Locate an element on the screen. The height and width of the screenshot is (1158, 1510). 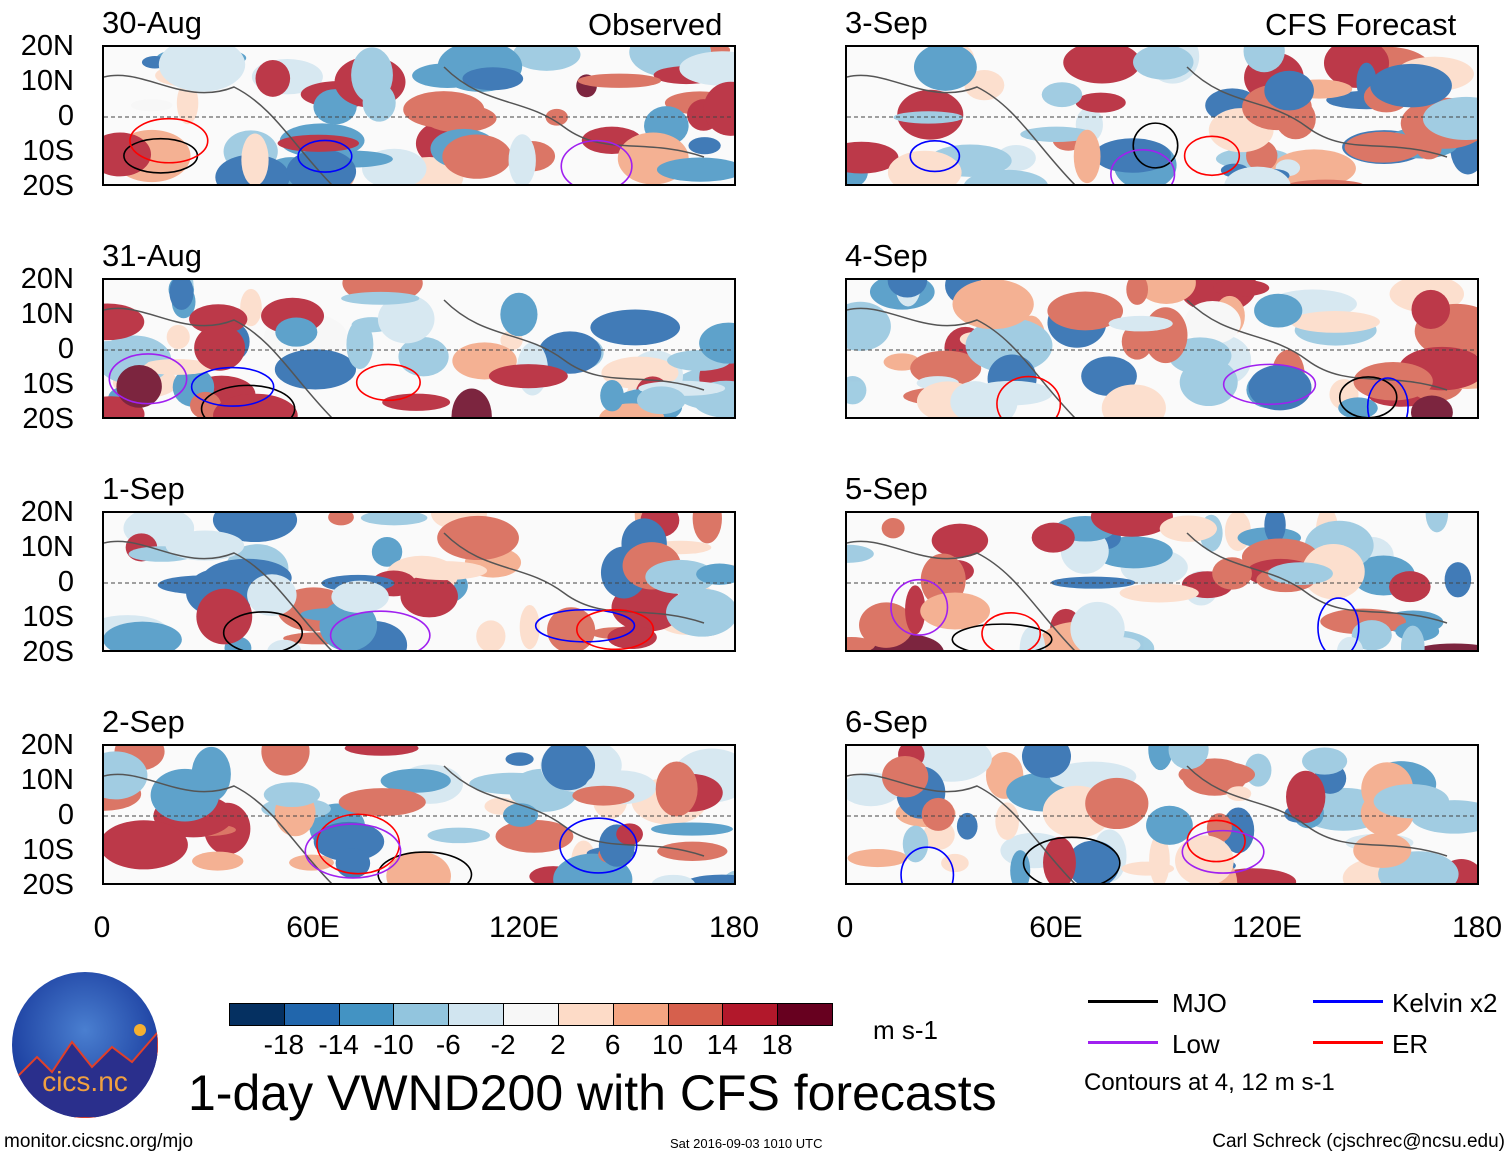
lat-tick: 20N is located at coordinates (47, 46).